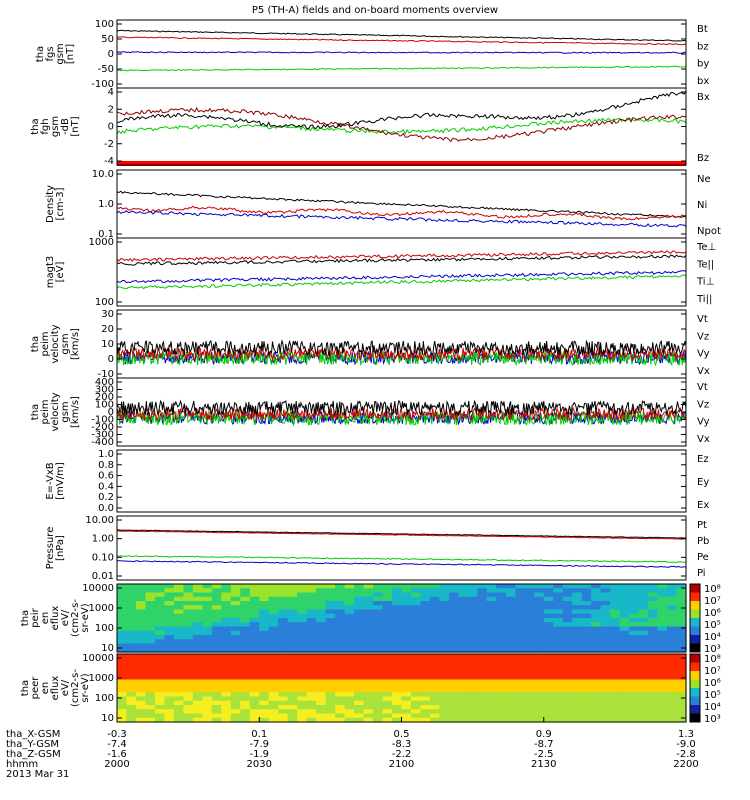 Image resolution: width=750 pixels, height=800 pixels. I want to click on y-axis-label: velocity, so click(55, 343).